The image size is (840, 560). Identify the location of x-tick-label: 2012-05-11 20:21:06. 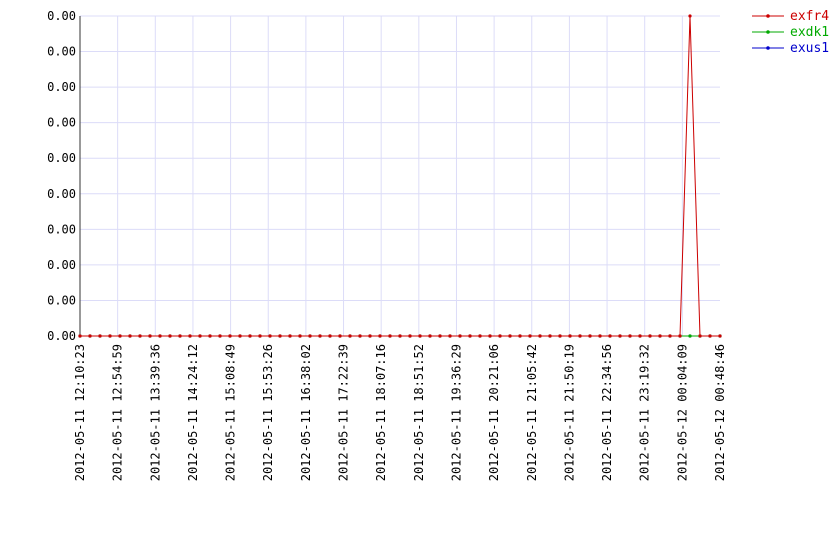
(494, 412).